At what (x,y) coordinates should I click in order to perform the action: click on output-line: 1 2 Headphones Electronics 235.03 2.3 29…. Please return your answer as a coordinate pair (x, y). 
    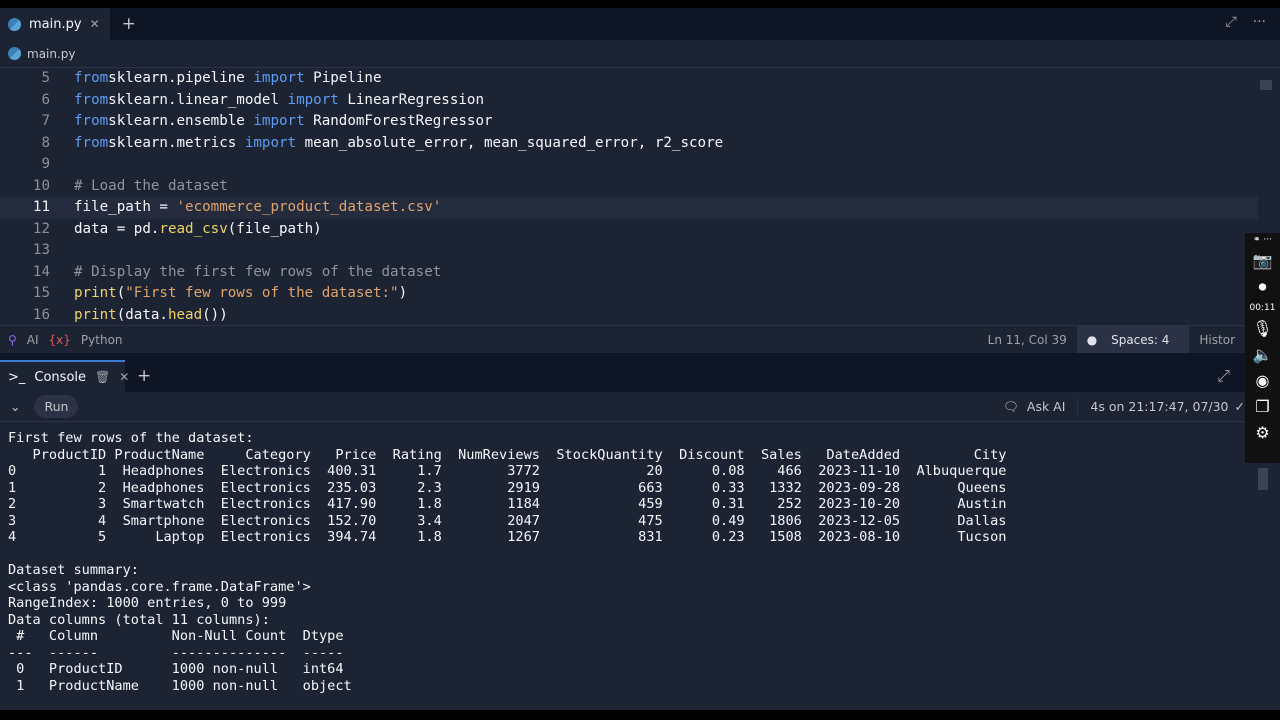
    Looking at the image, I should click on (507, 487).